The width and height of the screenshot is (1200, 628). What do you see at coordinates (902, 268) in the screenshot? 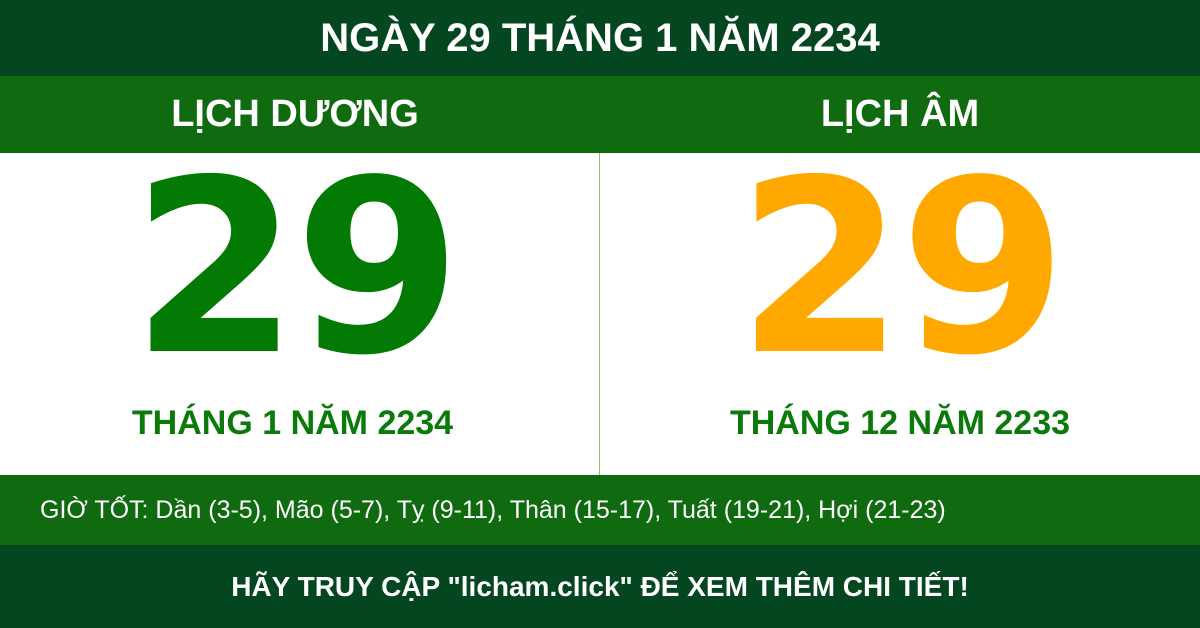
I see `lunar-day: 29` at bounding box center [902, 268].